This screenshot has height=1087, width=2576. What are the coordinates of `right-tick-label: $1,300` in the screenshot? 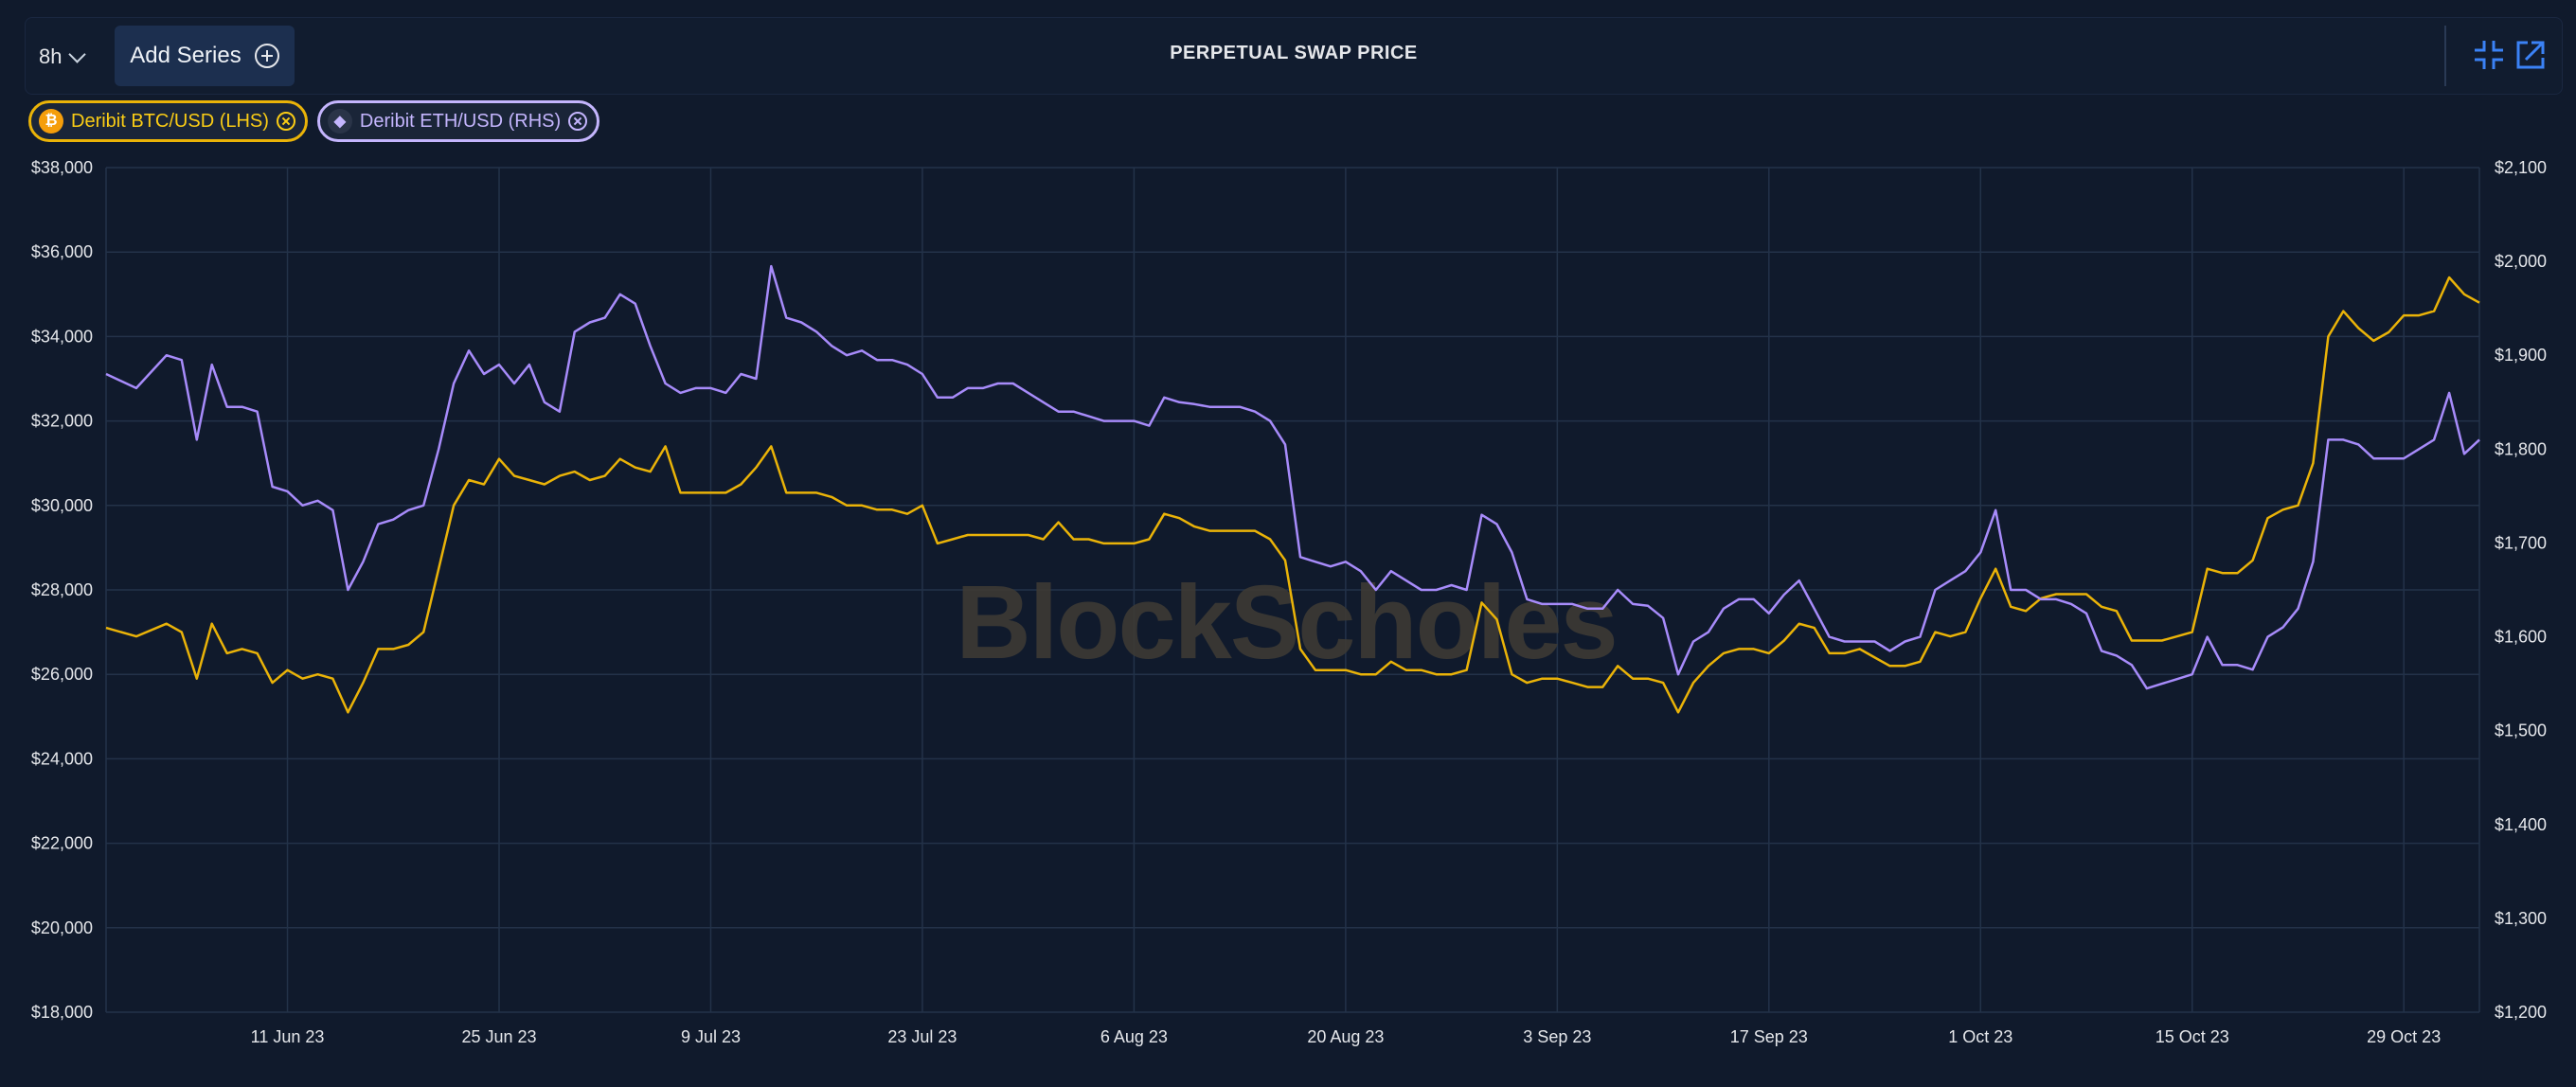 It's located at (2521, 919).